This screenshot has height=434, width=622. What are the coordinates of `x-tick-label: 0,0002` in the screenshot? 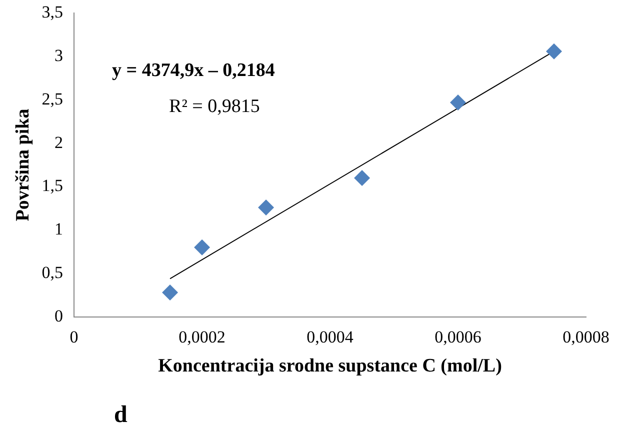 It's located at (202, 336).